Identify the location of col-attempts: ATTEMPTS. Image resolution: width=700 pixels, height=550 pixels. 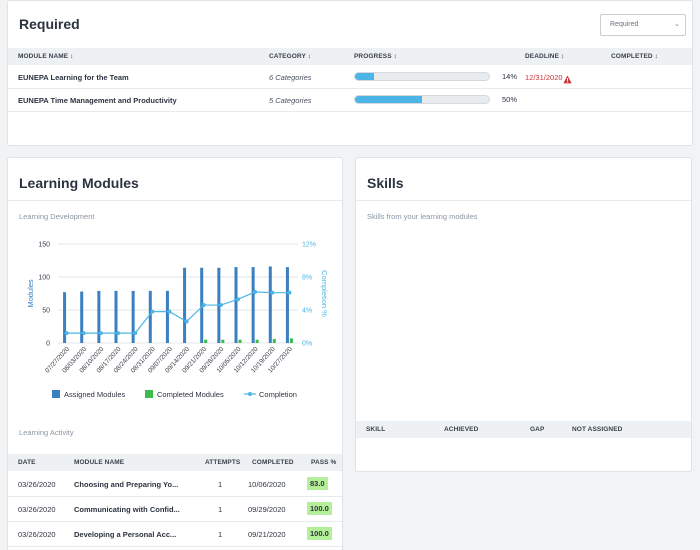
(223, 462).